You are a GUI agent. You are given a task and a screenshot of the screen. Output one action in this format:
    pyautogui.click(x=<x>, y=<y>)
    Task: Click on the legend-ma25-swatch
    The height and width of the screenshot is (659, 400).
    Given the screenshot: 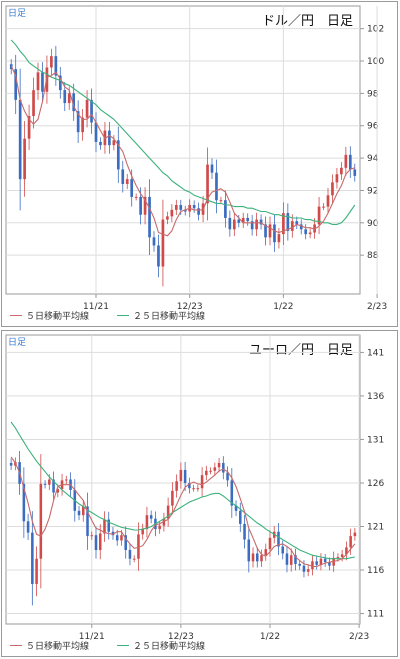 What is the action you would take?
    pyautogui.click(x=123, y=315)
    